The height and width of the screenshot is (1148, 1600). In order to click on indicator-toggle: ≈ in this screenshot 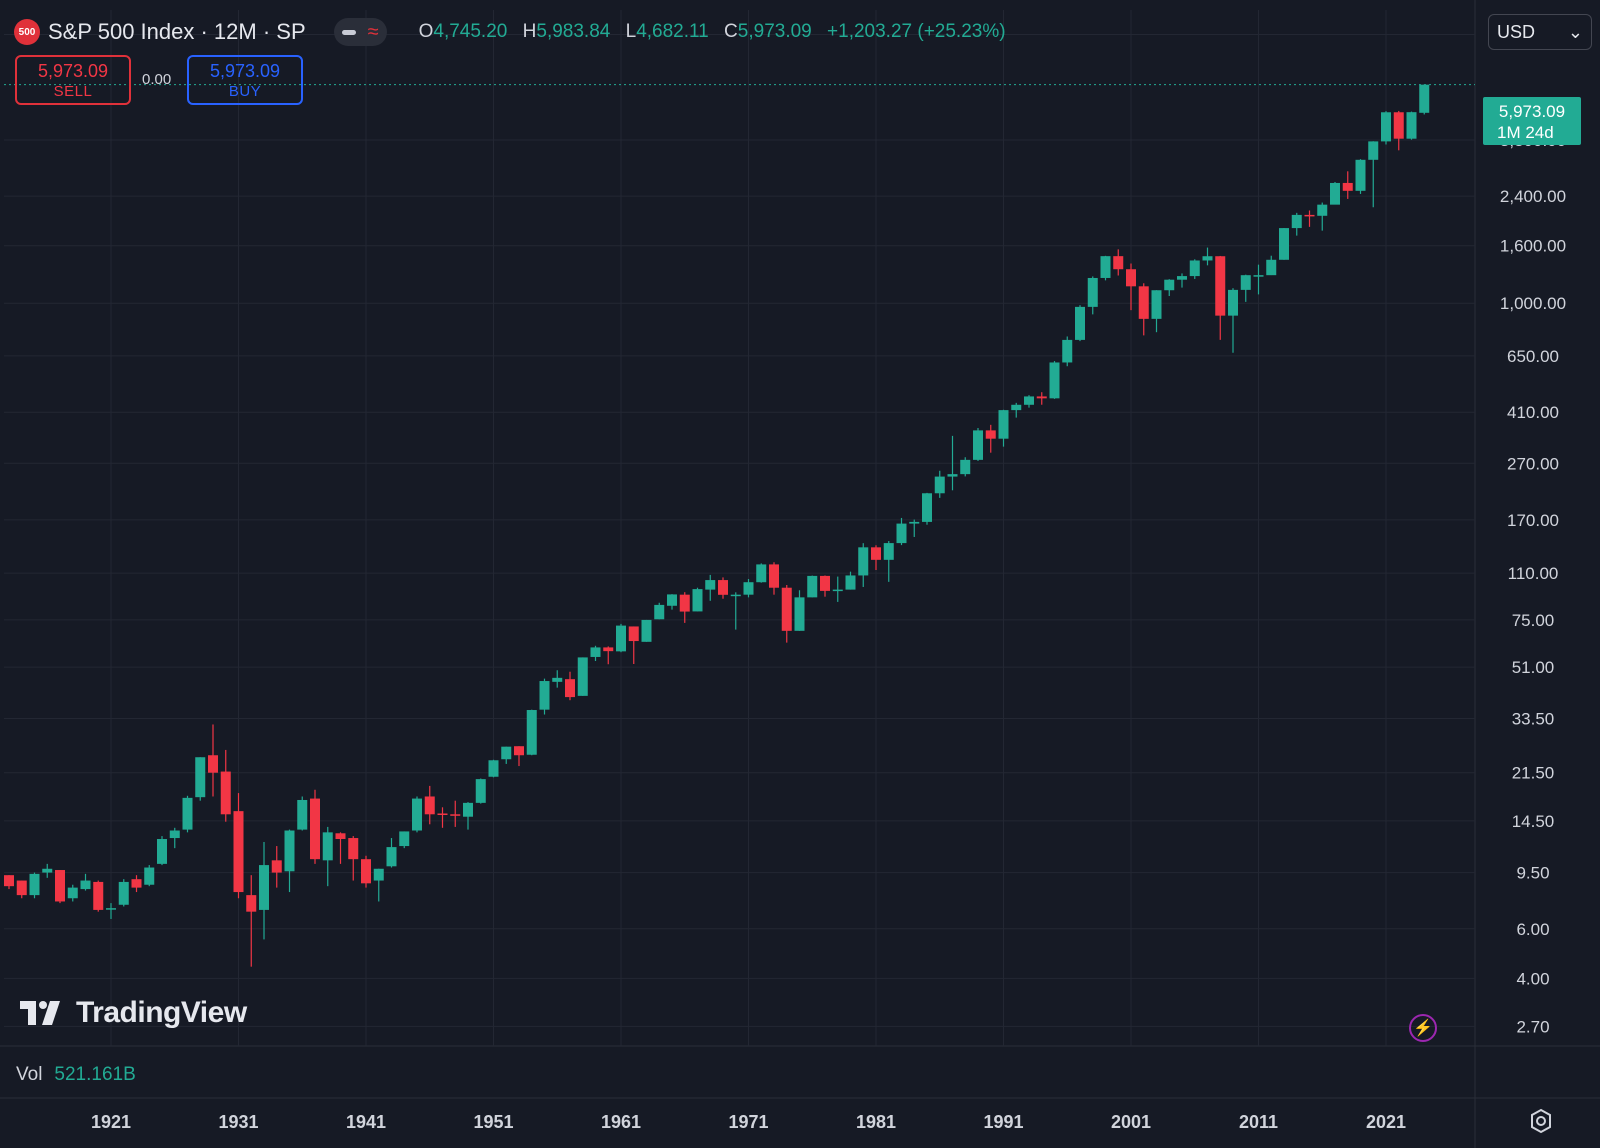, I will do `click(360, 32)`.